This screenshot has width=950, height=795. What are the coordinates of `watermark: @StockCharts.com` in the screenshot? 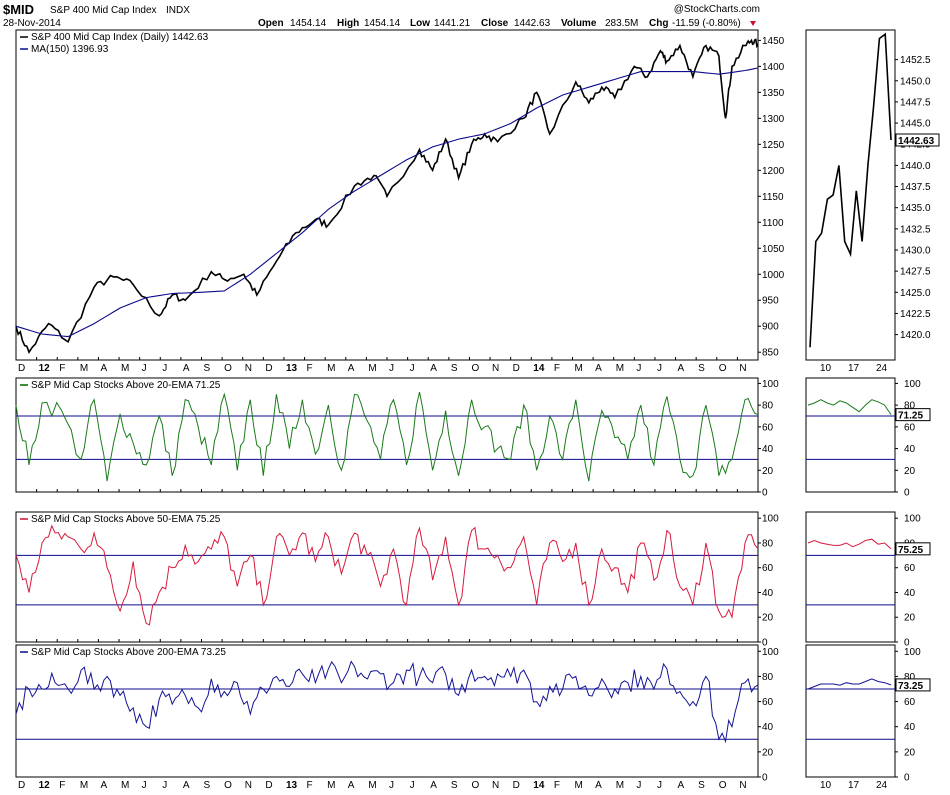 It's located at (717, 9).